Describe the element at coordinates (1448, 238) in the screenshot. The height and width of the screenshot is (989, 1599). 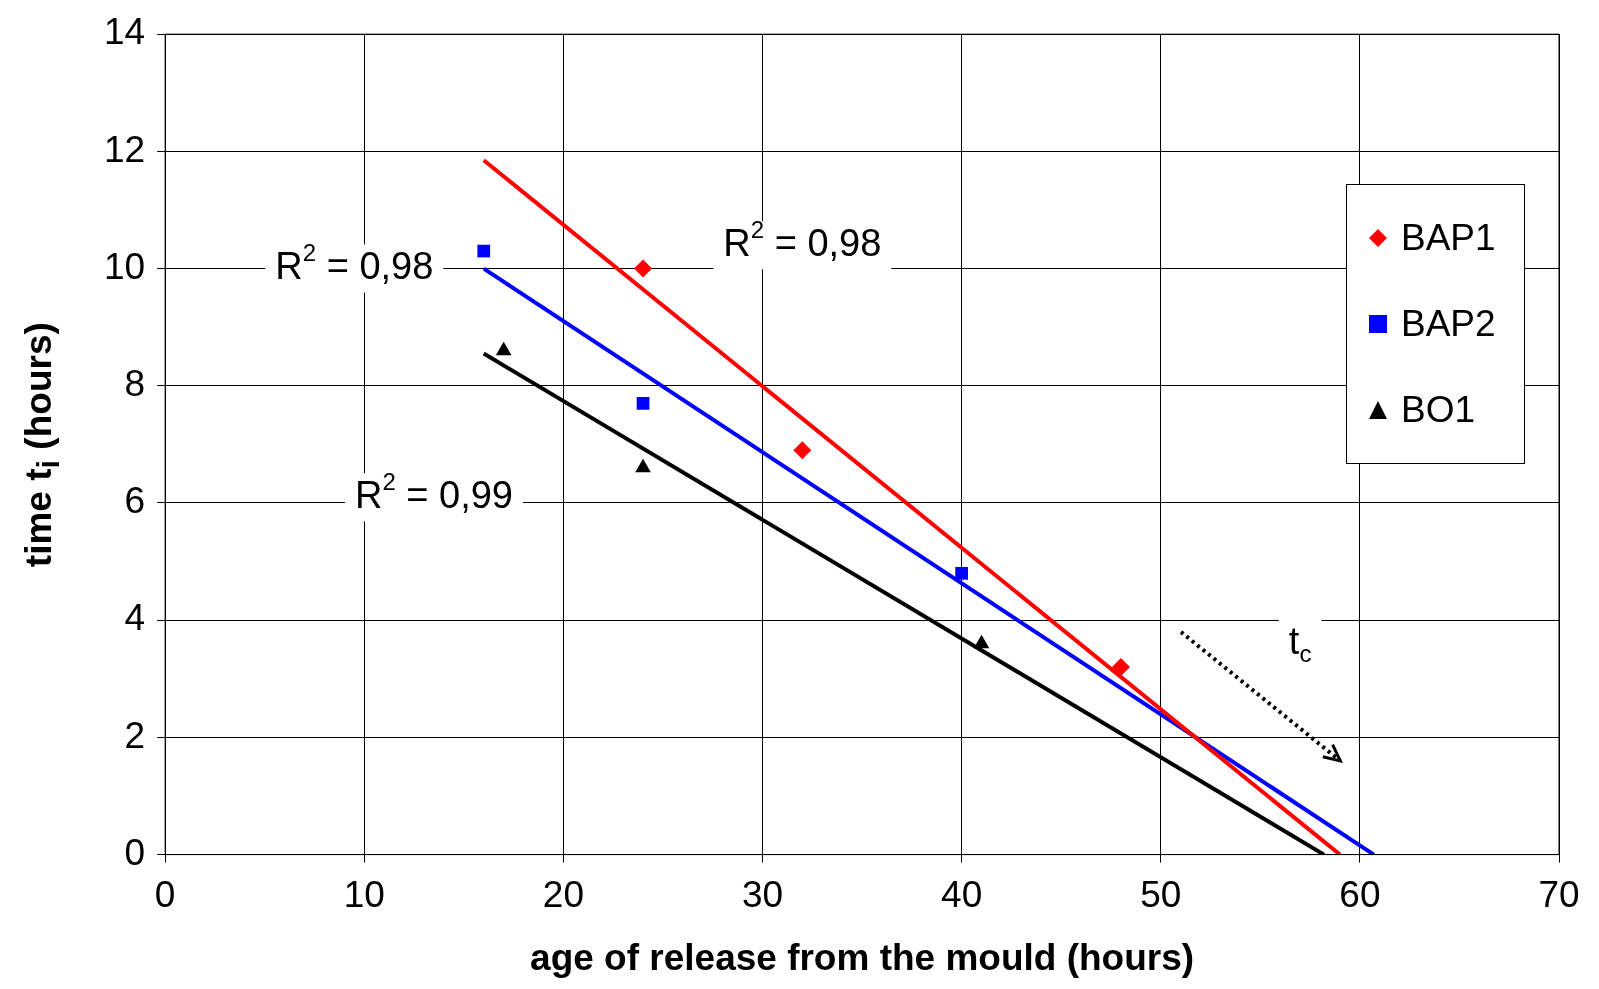
I see `legend-label: BAP1` at that location.